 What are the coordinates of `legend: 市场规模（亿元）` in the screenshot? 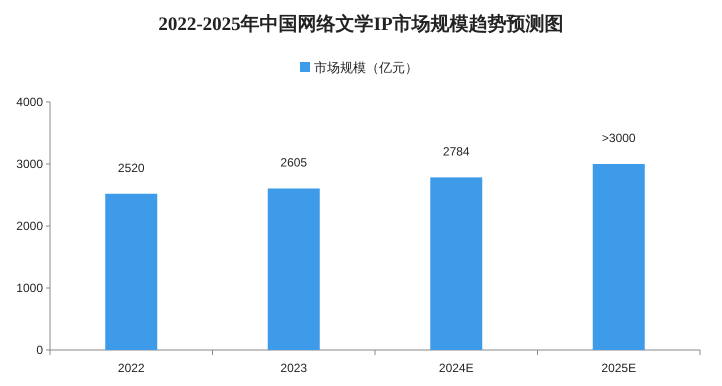 It's located at (359, 67).